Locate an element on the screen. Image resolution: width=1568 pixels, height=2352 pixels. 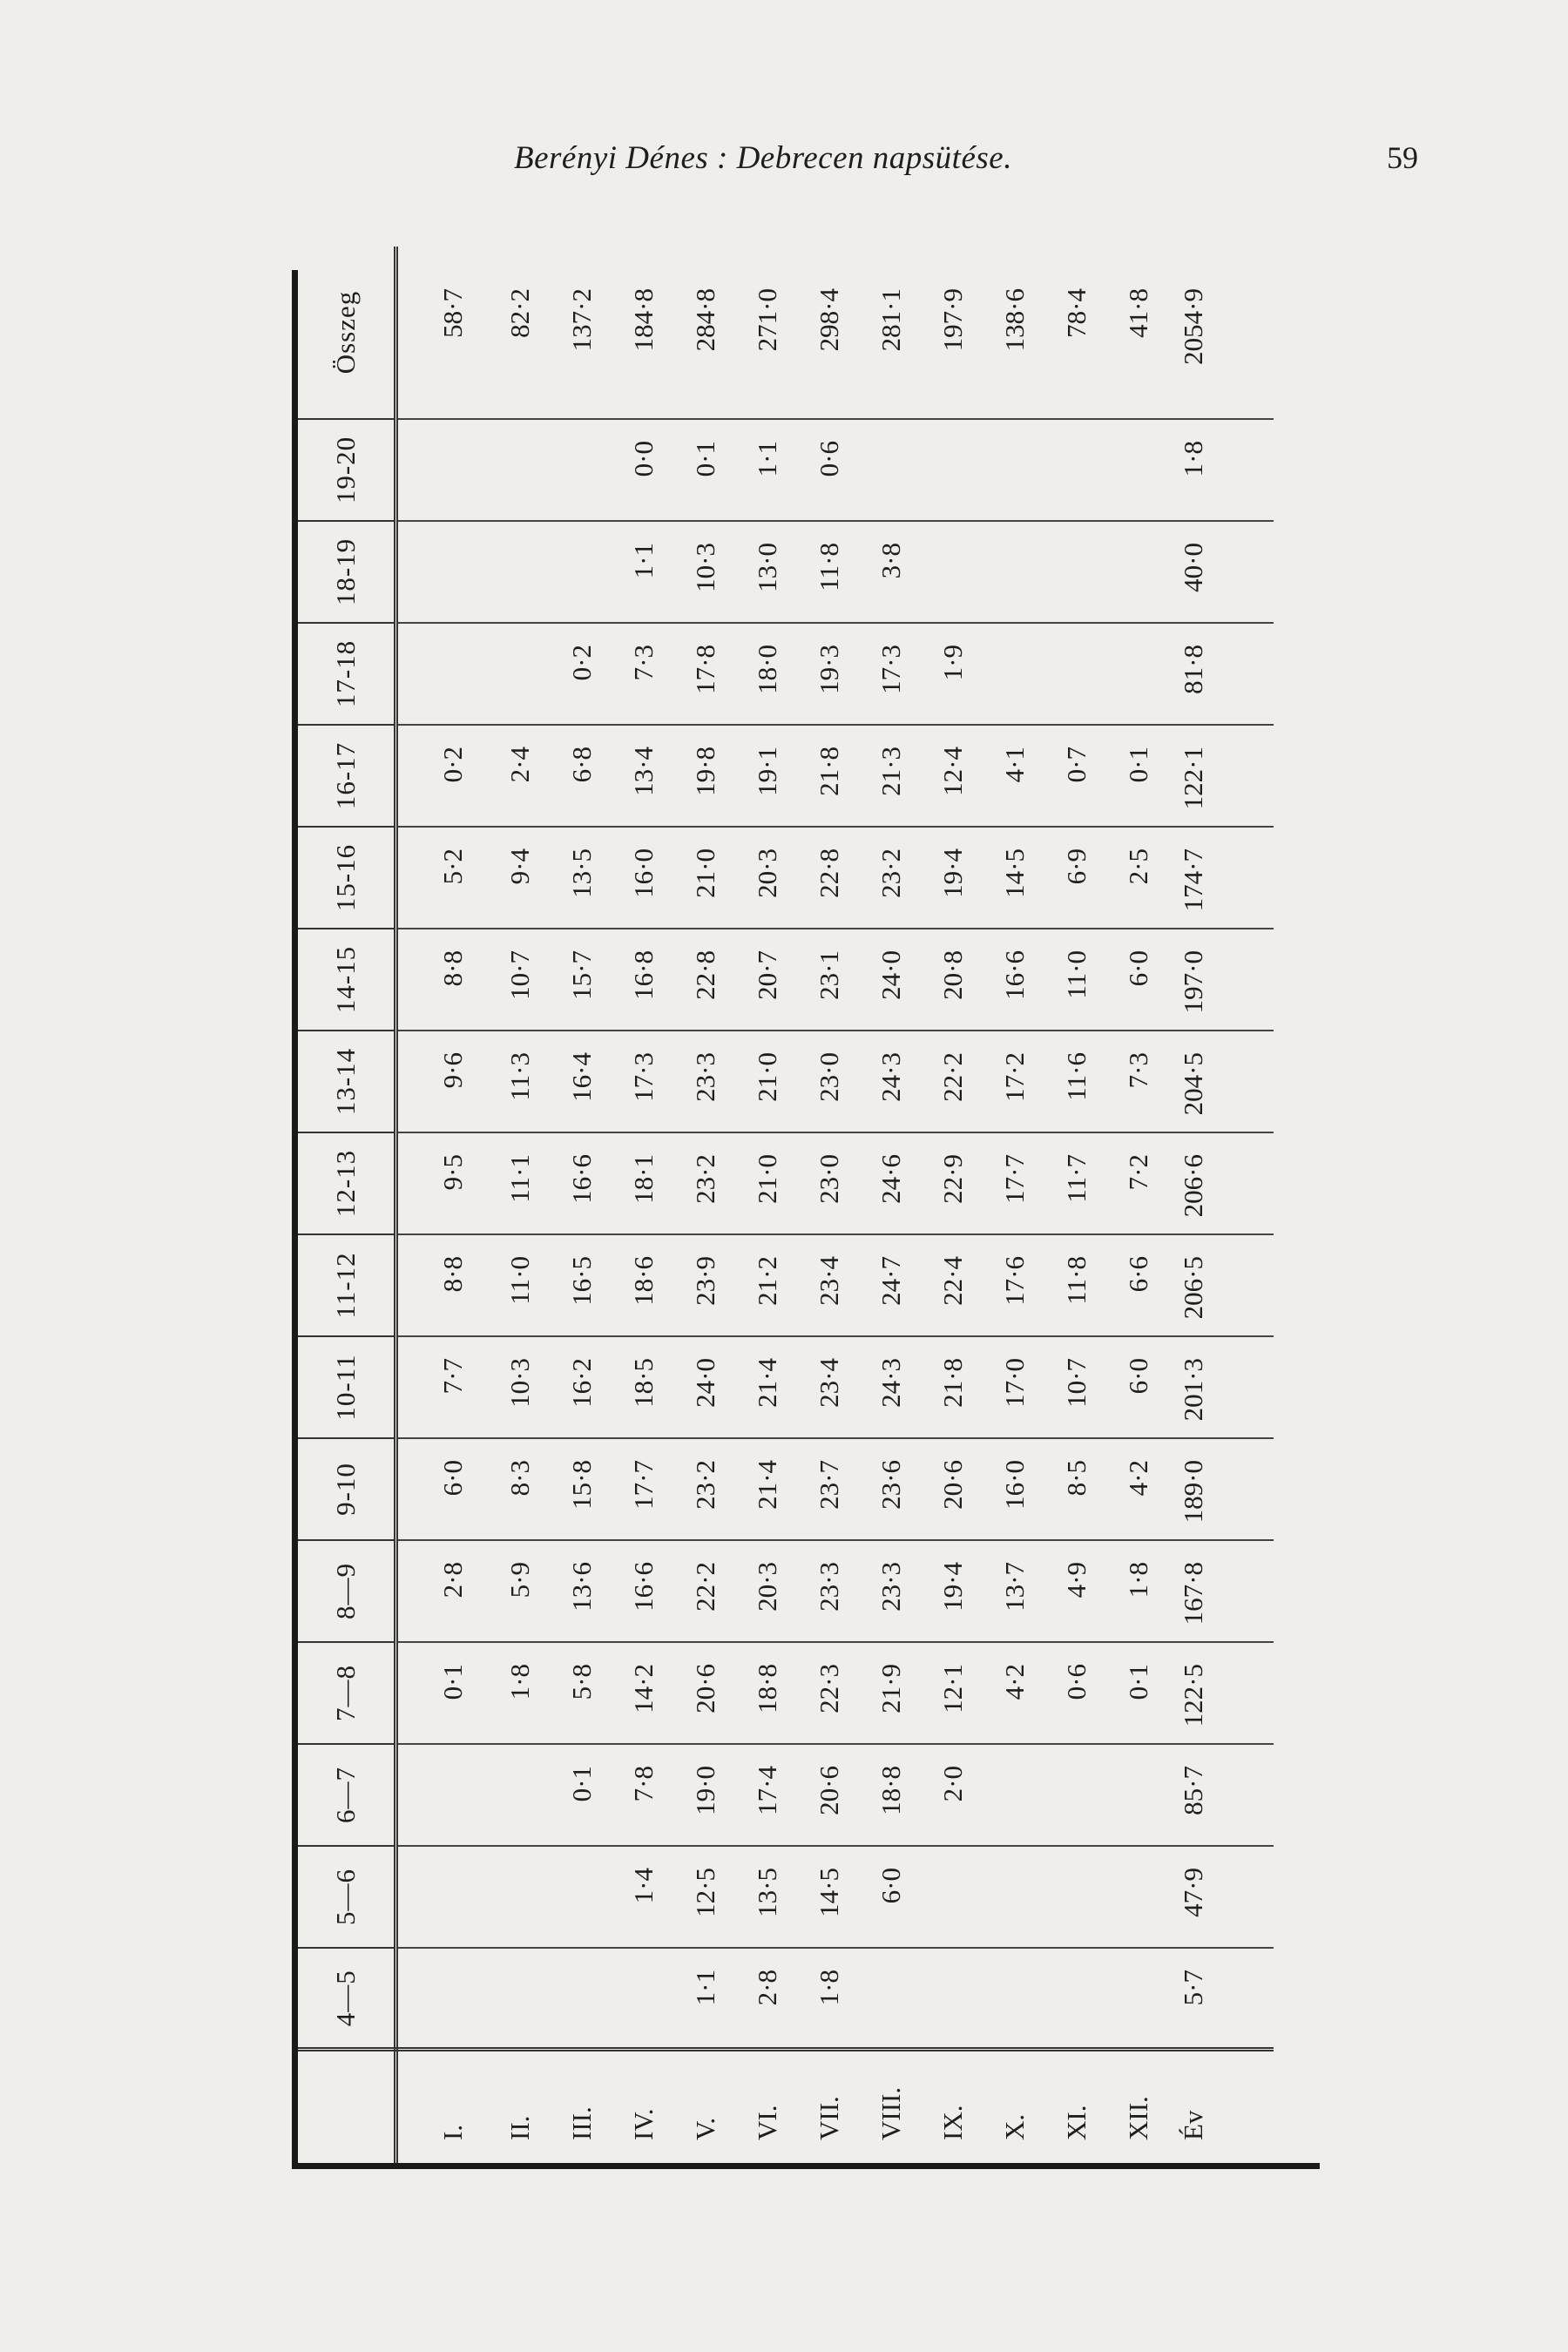
value-cell: 0·6 is located at coordinates (1076, 1693).